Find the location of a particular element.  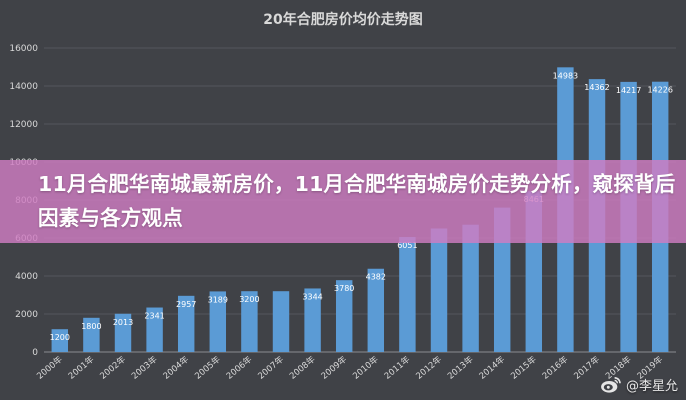

data-label: 1800 is located at coordinates (91, 326).